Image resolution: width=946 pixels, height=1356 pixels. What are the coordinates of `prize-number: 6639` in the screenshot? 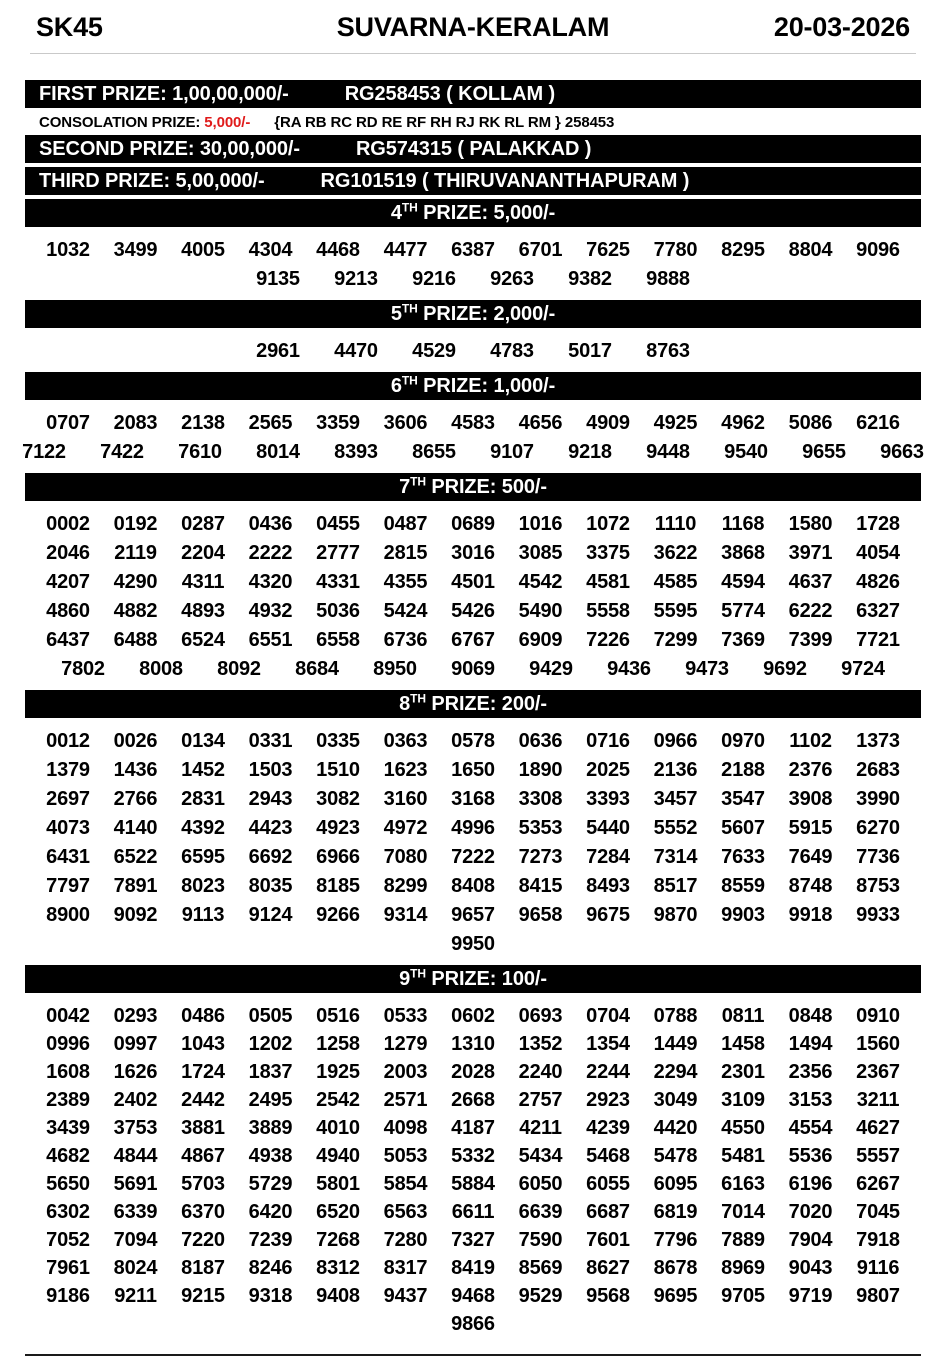 It's located at (540, 1212).